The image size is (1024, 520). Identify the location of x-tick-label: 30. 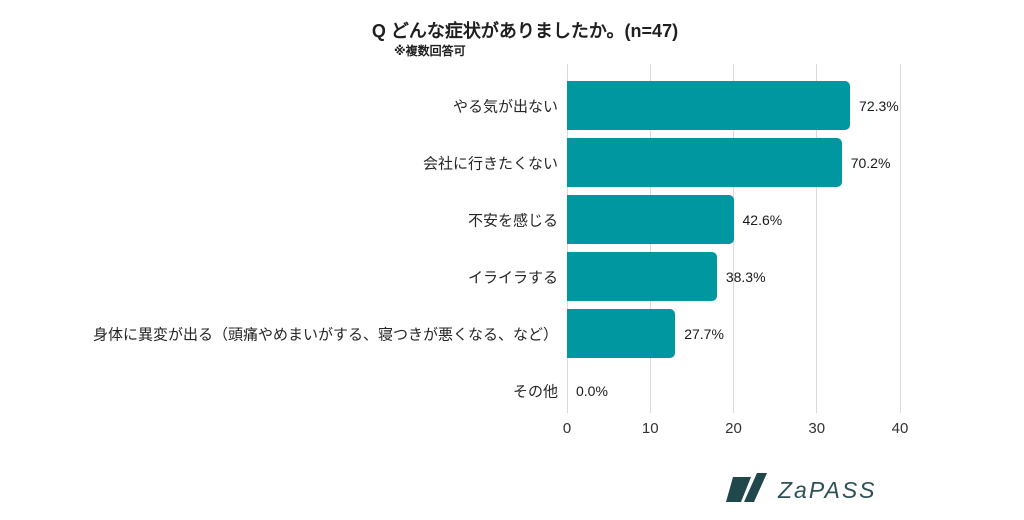
(817, 428).